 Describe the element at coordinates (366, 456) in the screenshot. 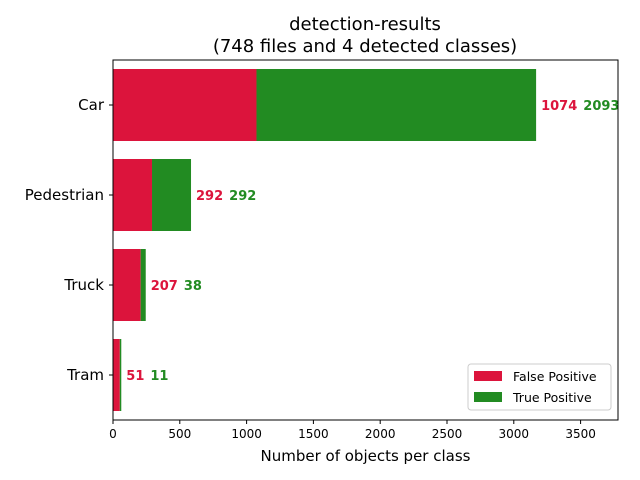

I see `x-axis-label: Number of objects per class` at that location.